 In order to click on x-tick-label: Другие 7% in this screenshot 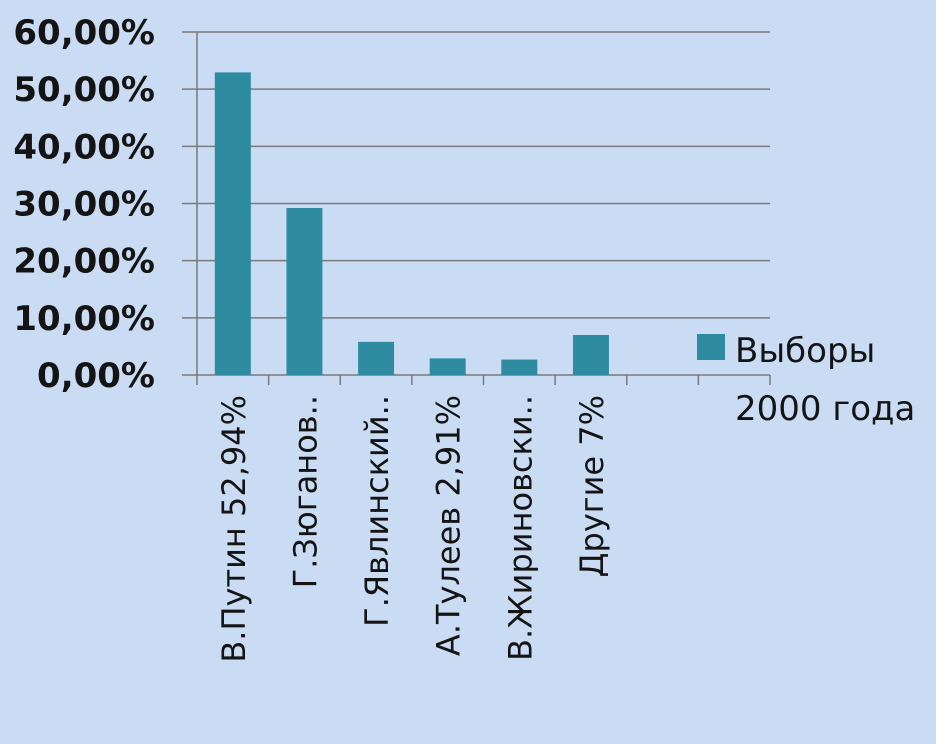, I will do `click(592, 486)`.